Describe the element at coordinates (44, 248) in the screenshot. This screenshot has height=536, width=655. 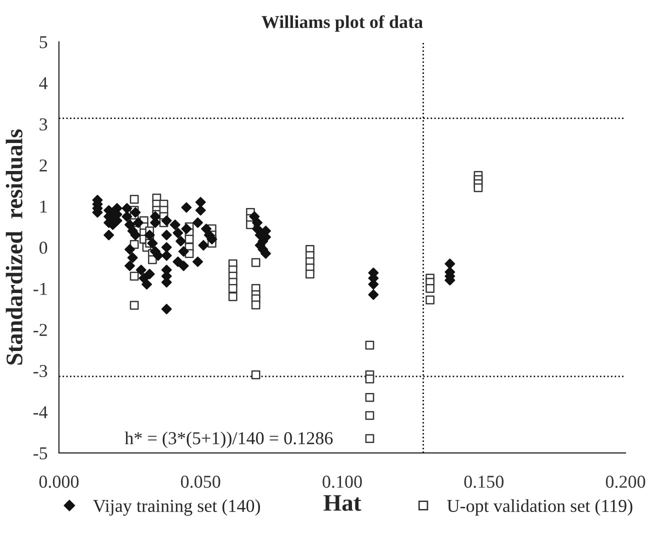
I see `y-tick-label: 0` at that location.